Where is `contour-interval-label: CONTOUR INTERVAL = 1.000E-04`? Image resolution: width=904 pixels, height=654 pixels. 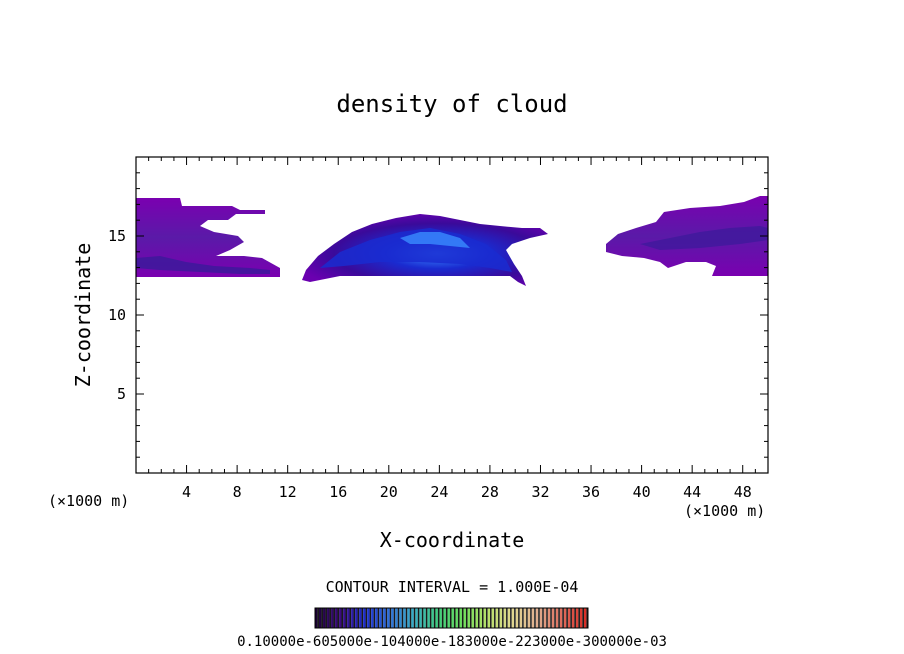
contour-interval-label: CONTOUR INTERVAL = 1.000E-04 is located at coordinates (452, 587).